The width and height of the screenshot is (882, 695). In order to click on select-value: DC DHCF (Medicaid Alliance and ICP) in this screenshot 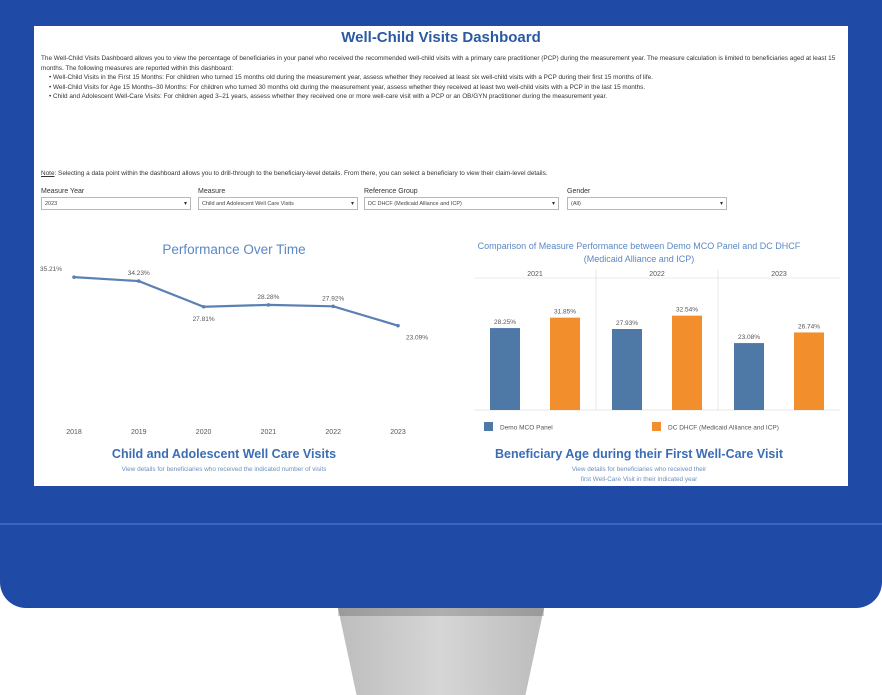, I will do `click(415, 204)`.